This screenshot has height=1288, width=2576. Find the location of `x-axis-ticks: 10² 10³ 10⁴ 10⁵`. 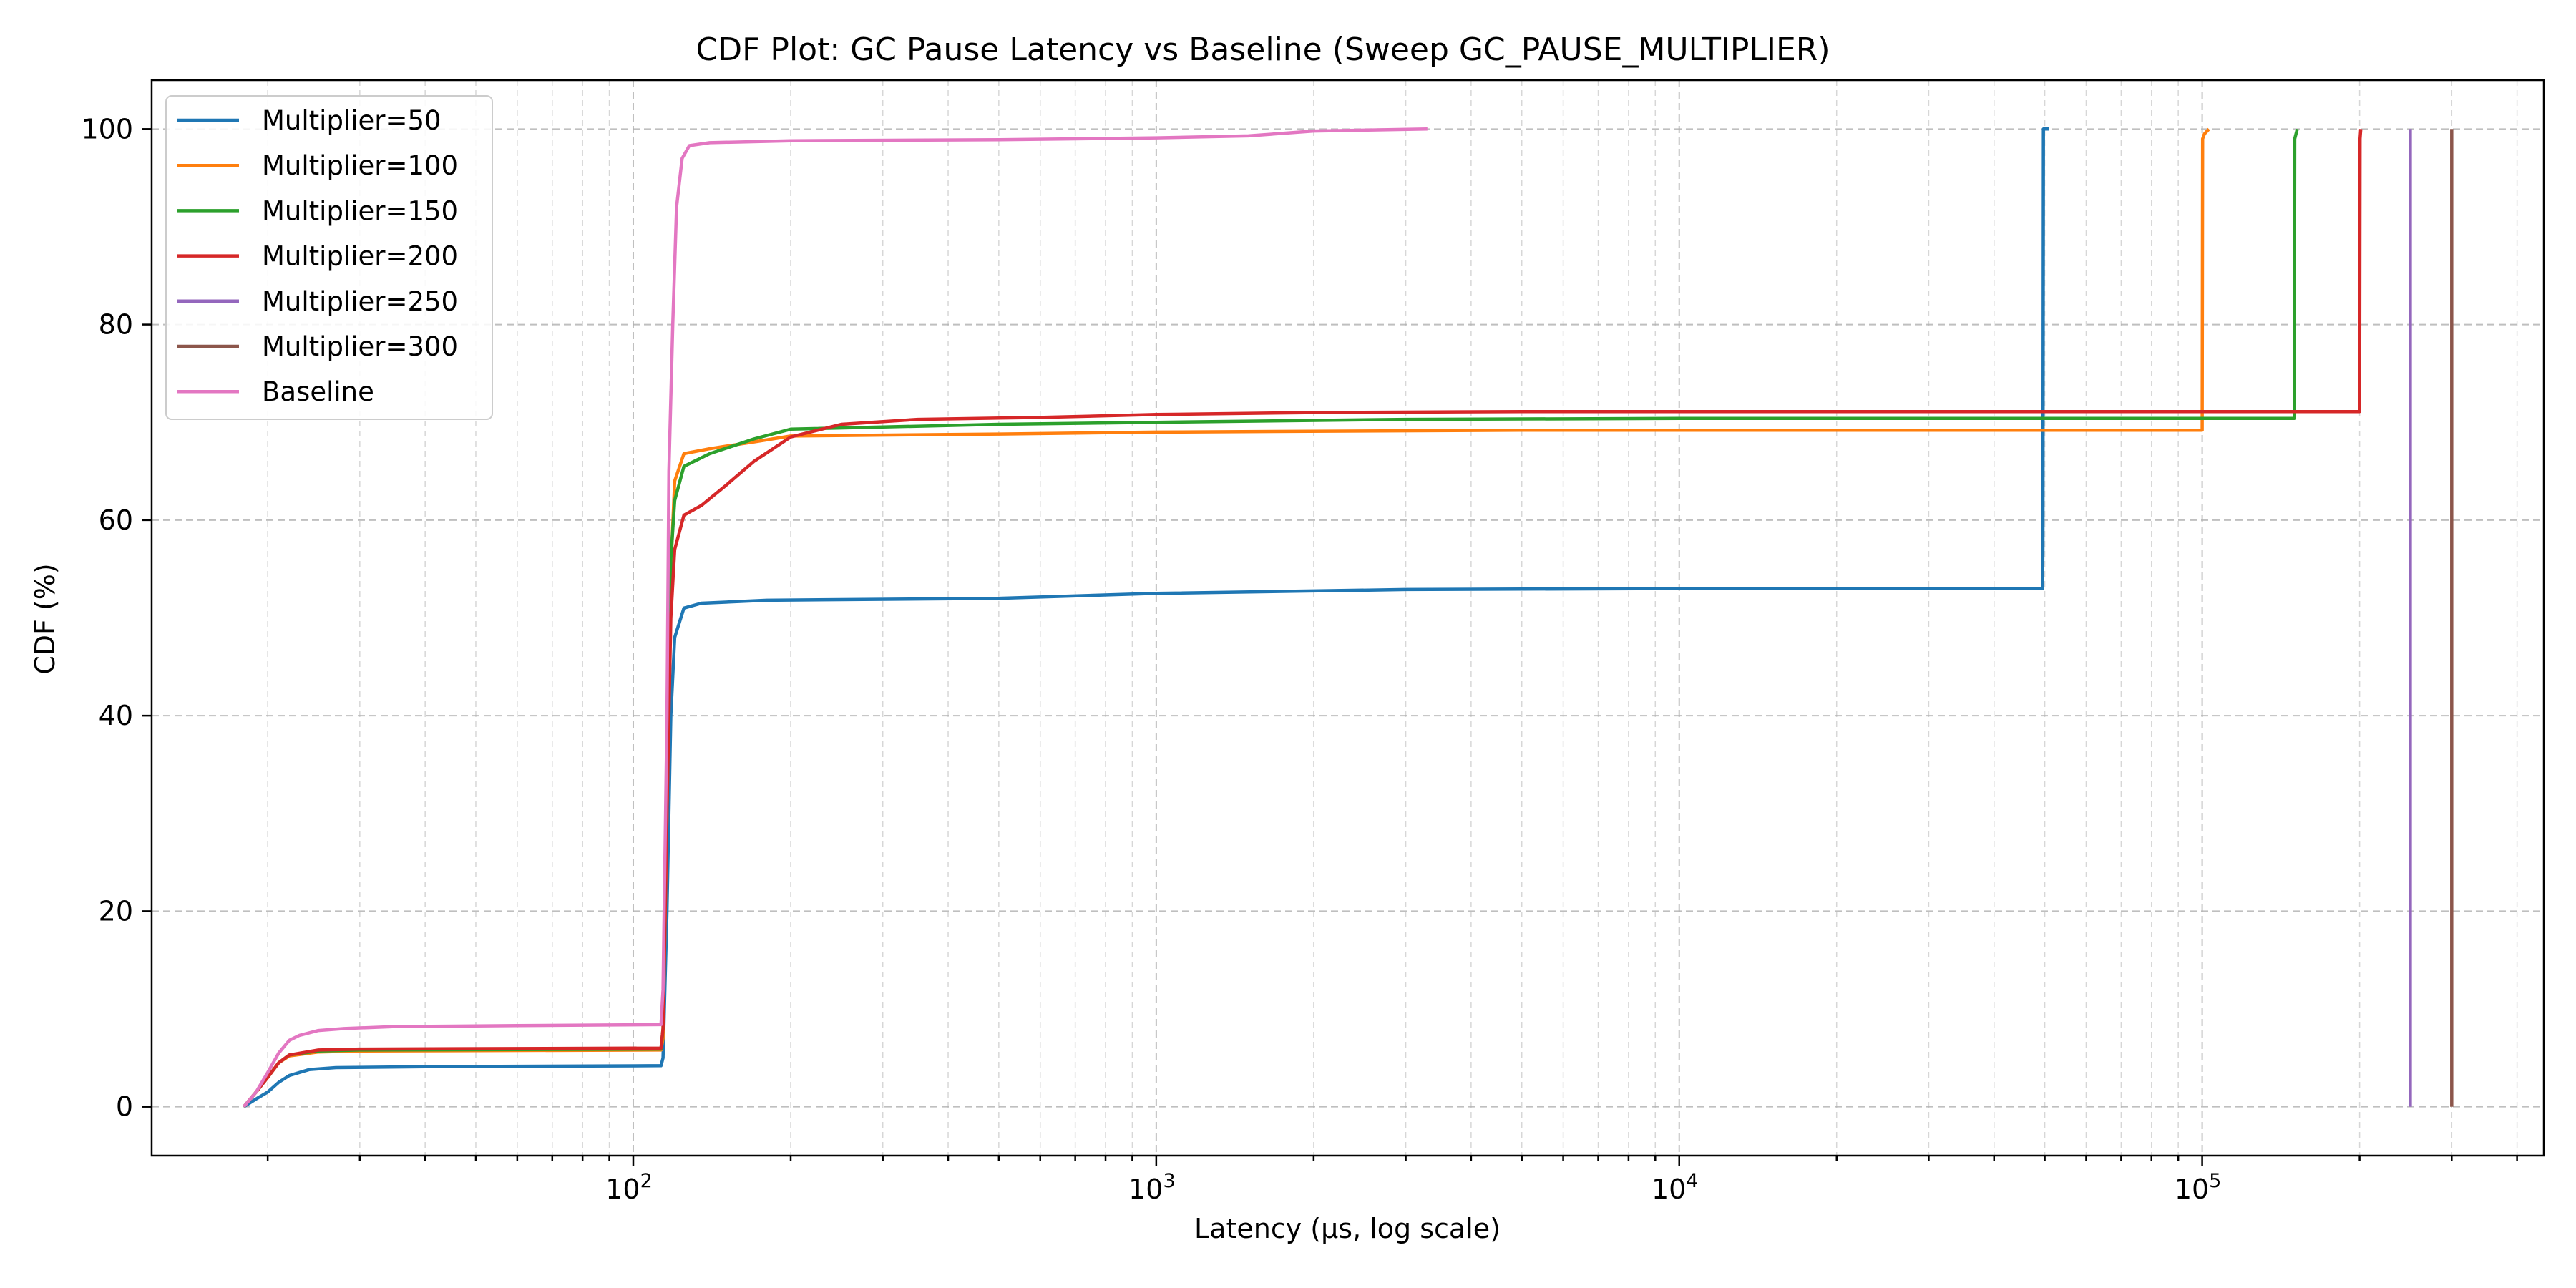

x-axis-ticks: 10² 10³ 10⁴ 10⁵ is located at coordinates (1392, 1180).